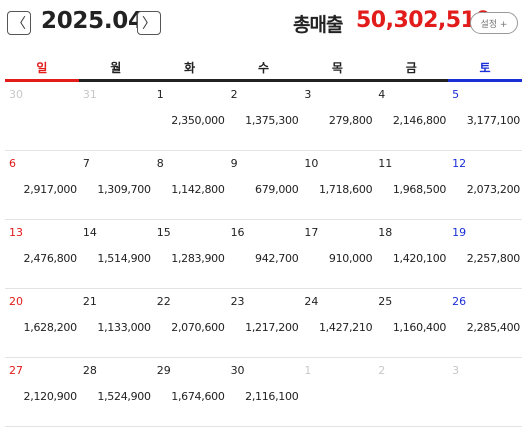 The height and width of the screenshot is (427, 522). Describe the element at coordinates (385, 163) in the screenshot. I see `day-number: 11` at that location.